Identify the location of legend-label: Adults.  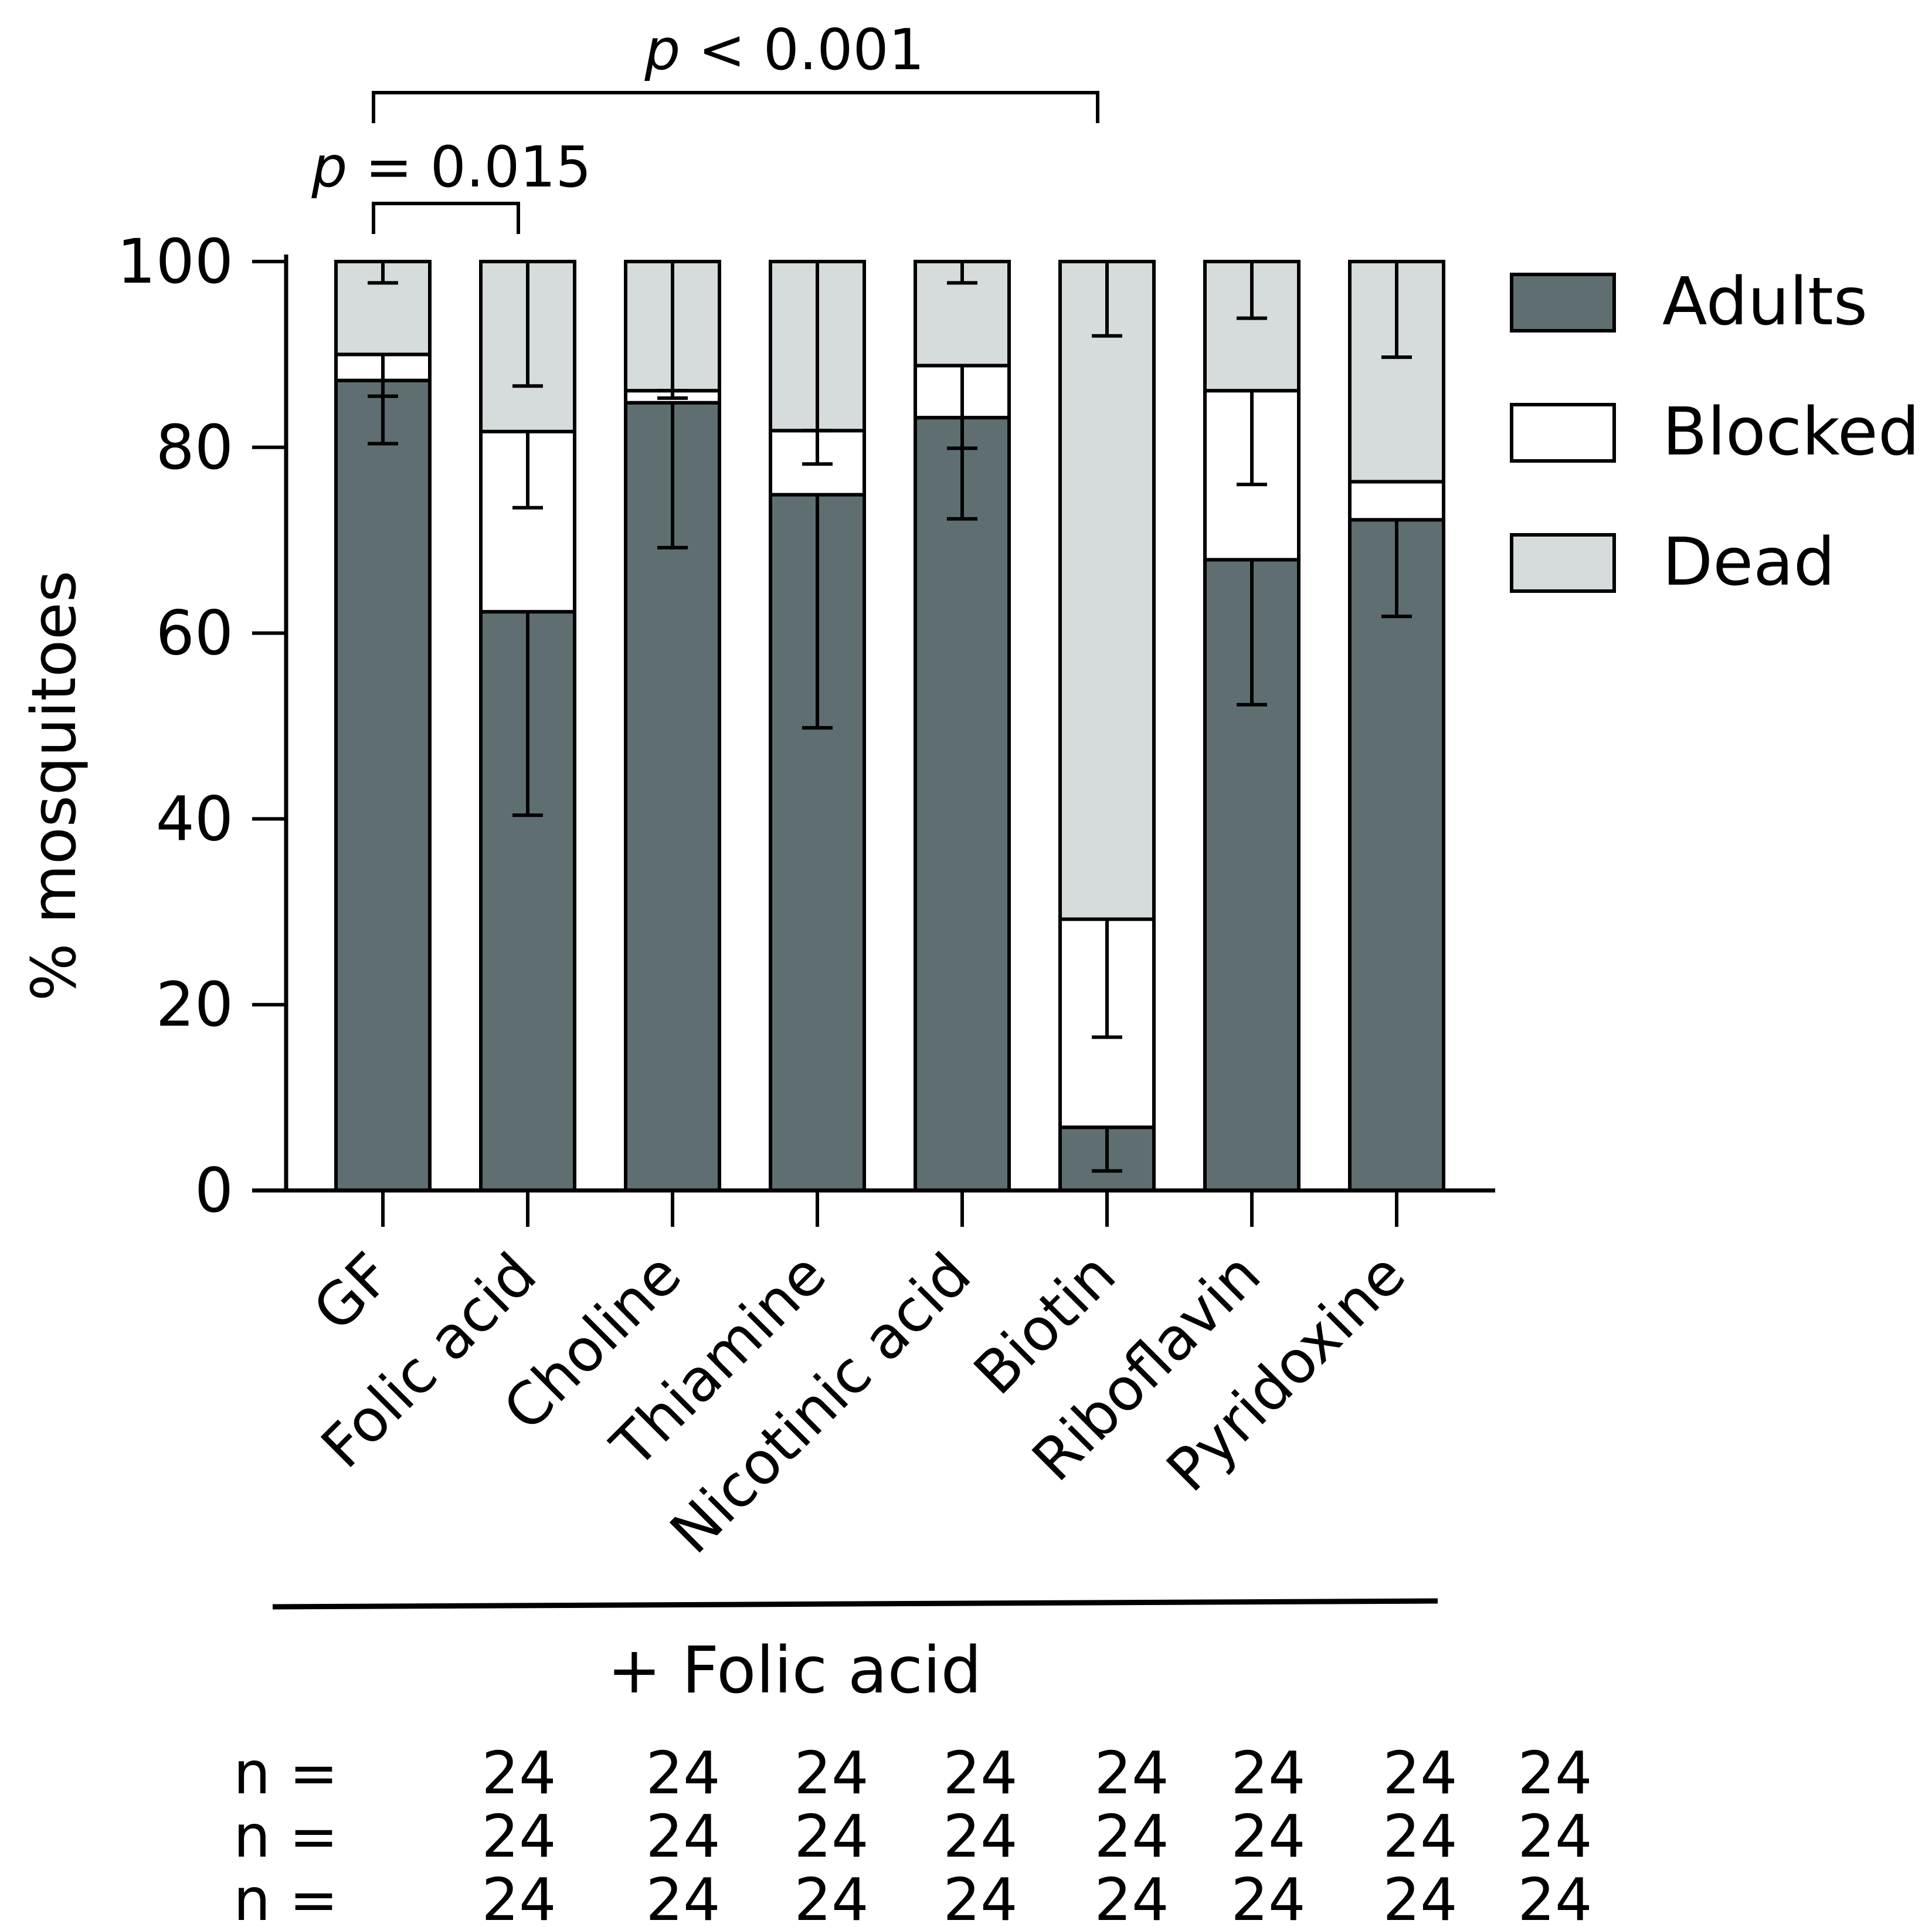
(1765, 302).